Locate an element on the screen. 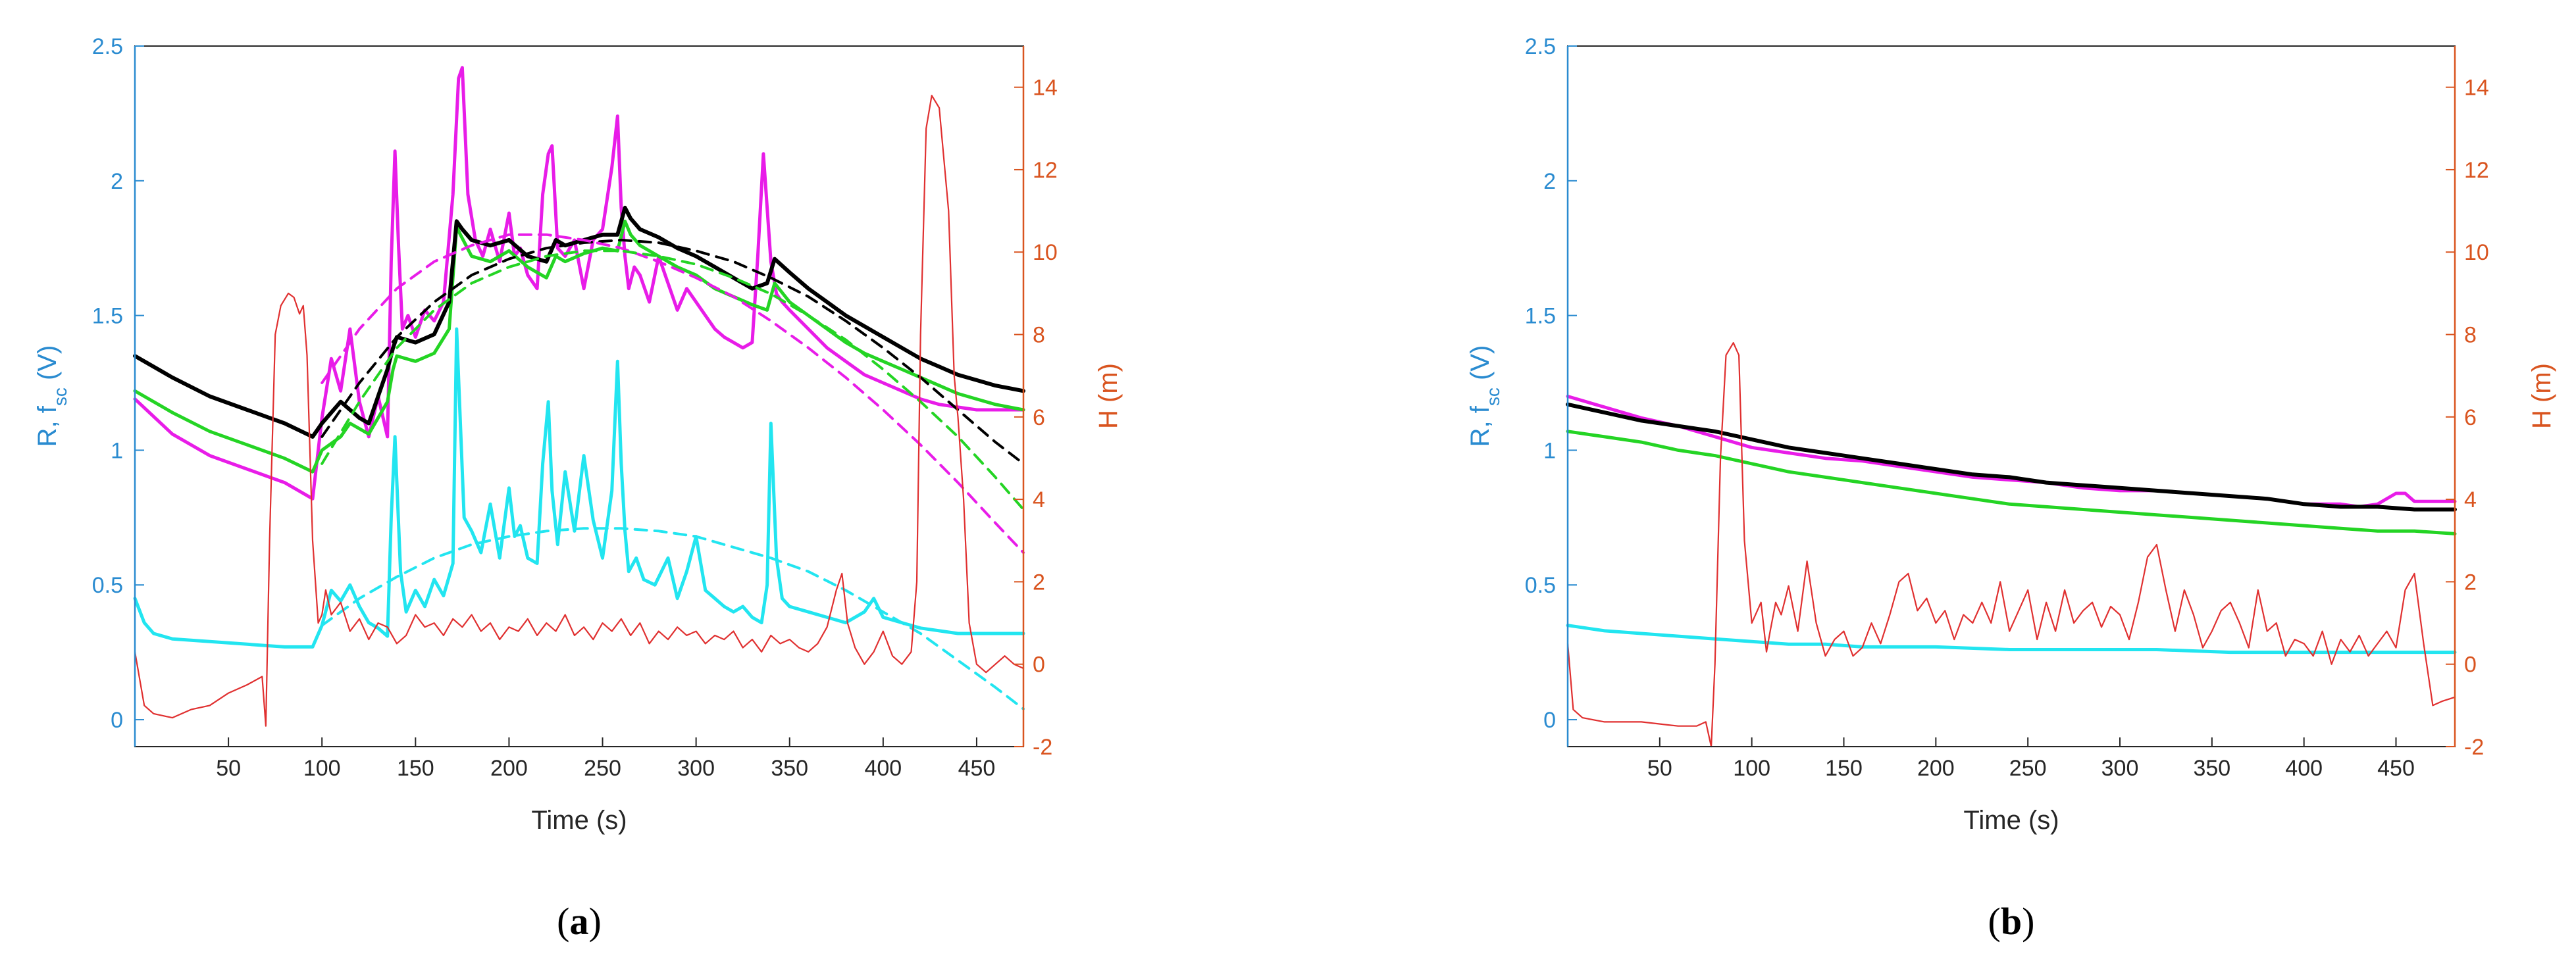 The width and height of the screenshot is (2576, 967). panel-b-series-R-line is located at coordinates (2011, 457).